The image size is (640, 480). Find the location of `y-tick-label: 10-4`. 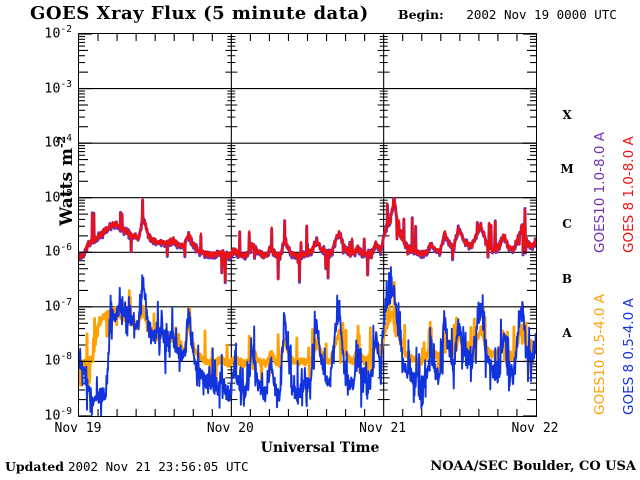

y-tick-label: 10-4 is located at coordinates (49, 142).